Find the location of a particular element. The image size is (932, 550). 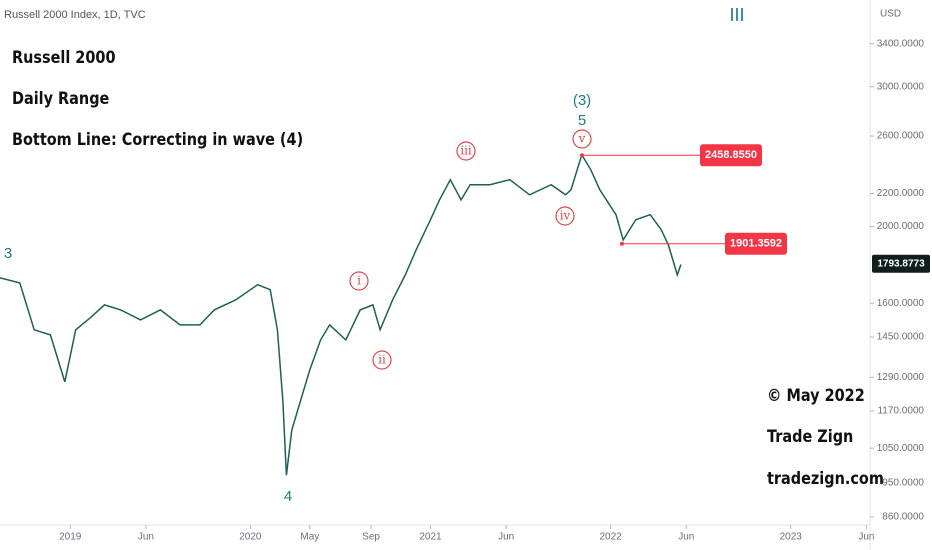

footer-text: © May 2022 is located at coordinates (816, 395).